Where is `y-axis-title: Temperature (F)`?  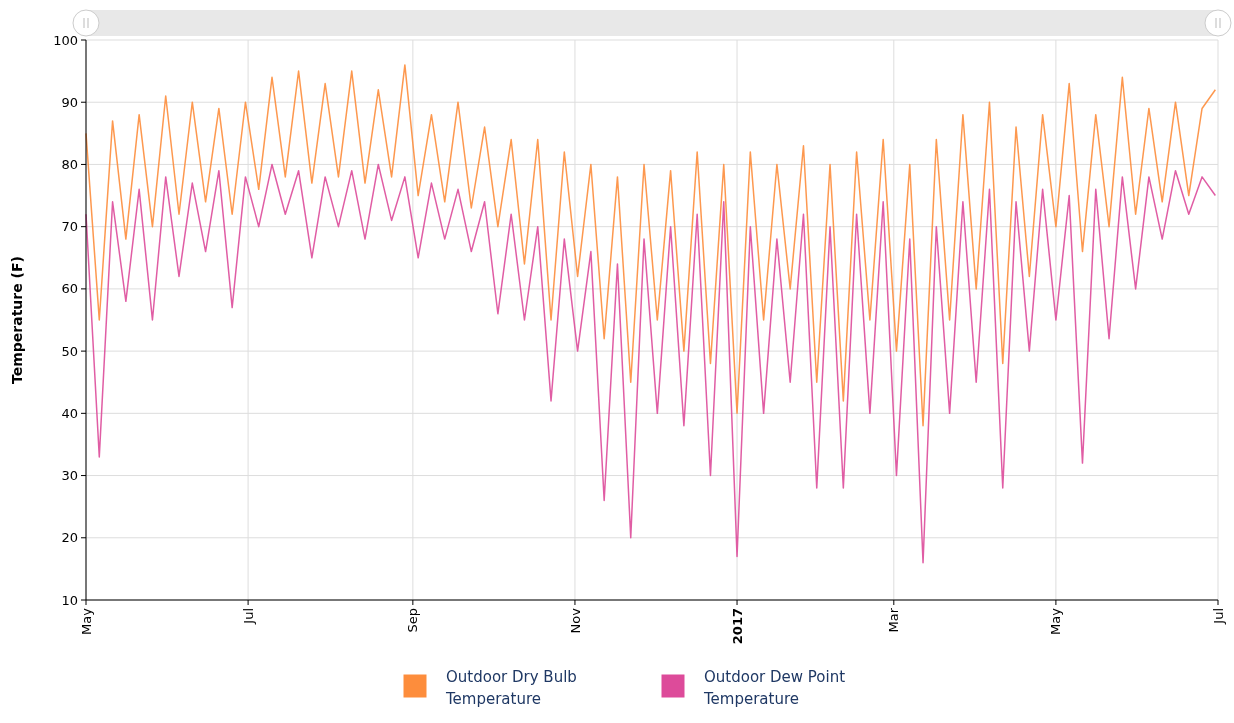 y-axis-title: Temperature (F) is located at coordinates (17, 320).